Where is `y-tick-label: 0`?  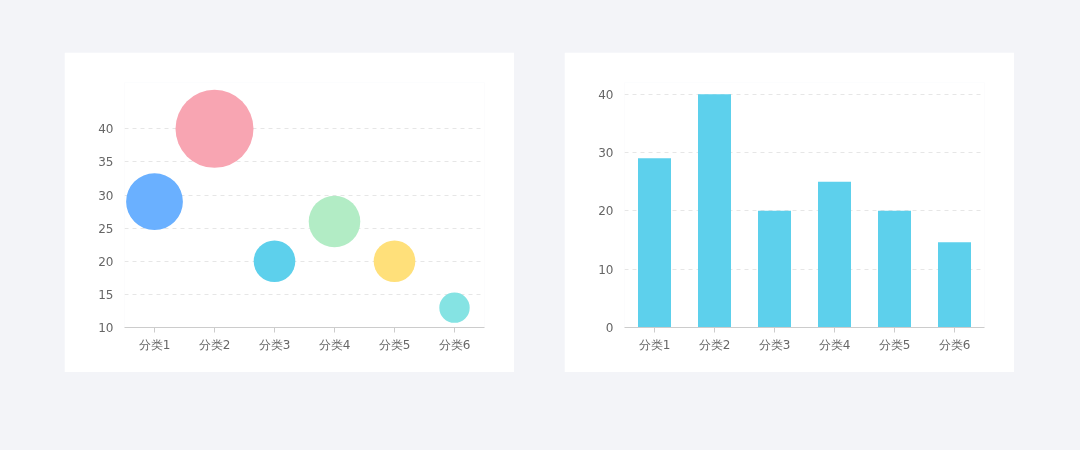 y-tick-label: 0 is located at coordinates (609, 328).